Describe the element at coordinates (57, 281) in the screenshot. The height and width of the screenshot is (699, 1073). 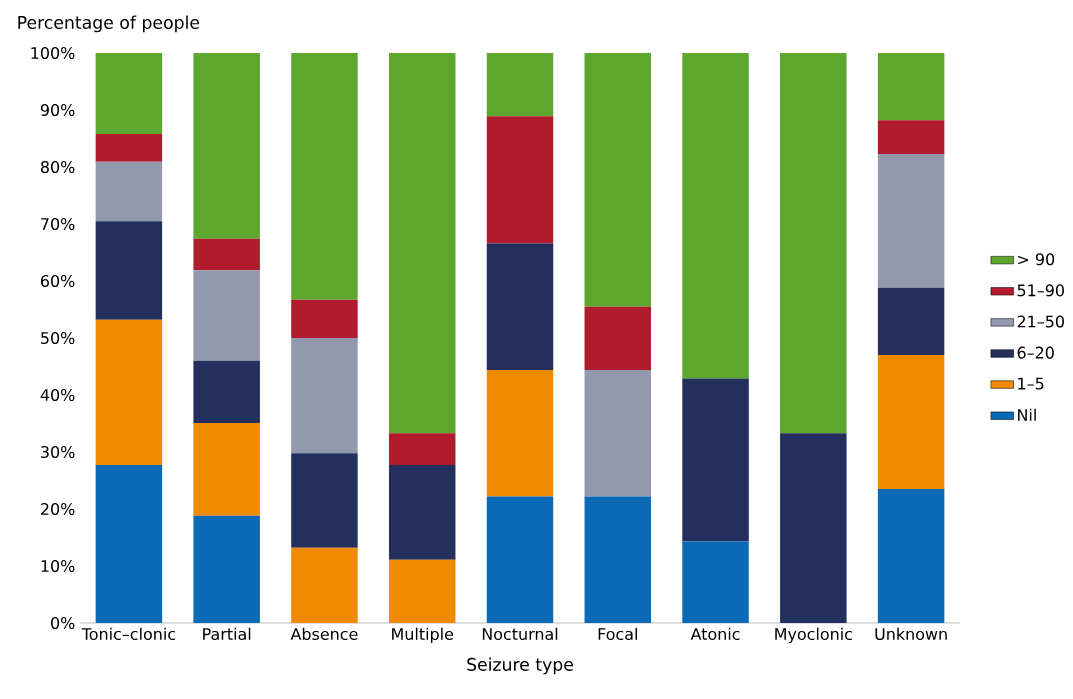
I see `y-tick-label: 60%` at that location.